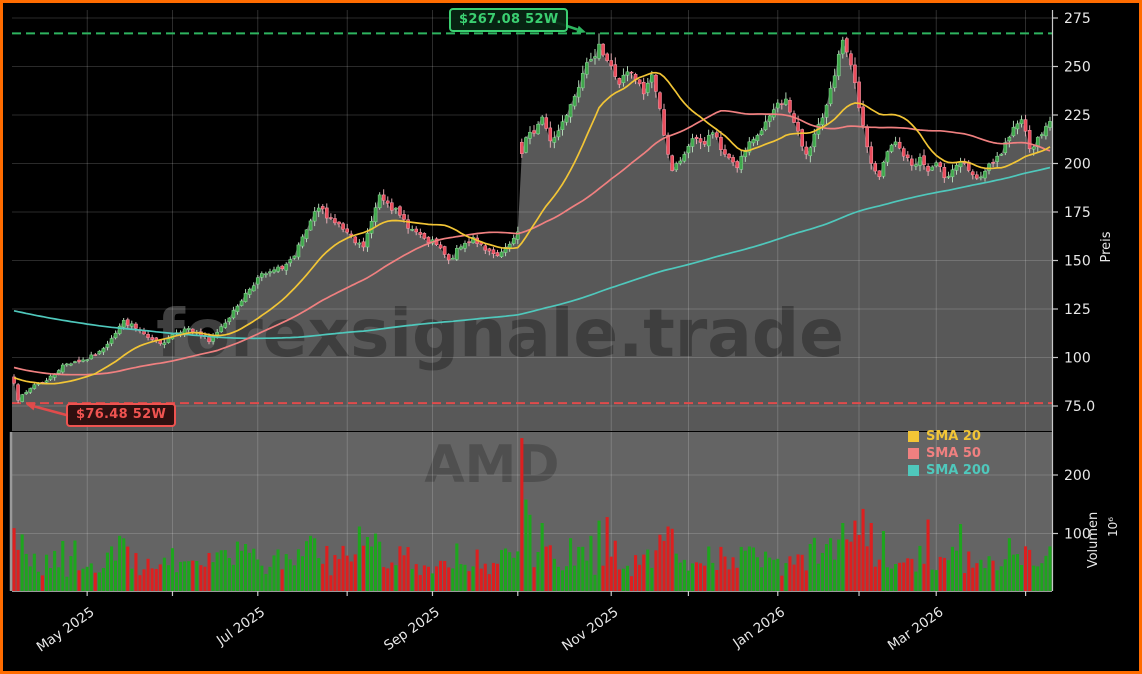 This screenshot has height=674, width=1142. Describe the element at coordinates (758, 628) in the screenshot. I see `x-tick-label: Jan 2026` at that location.